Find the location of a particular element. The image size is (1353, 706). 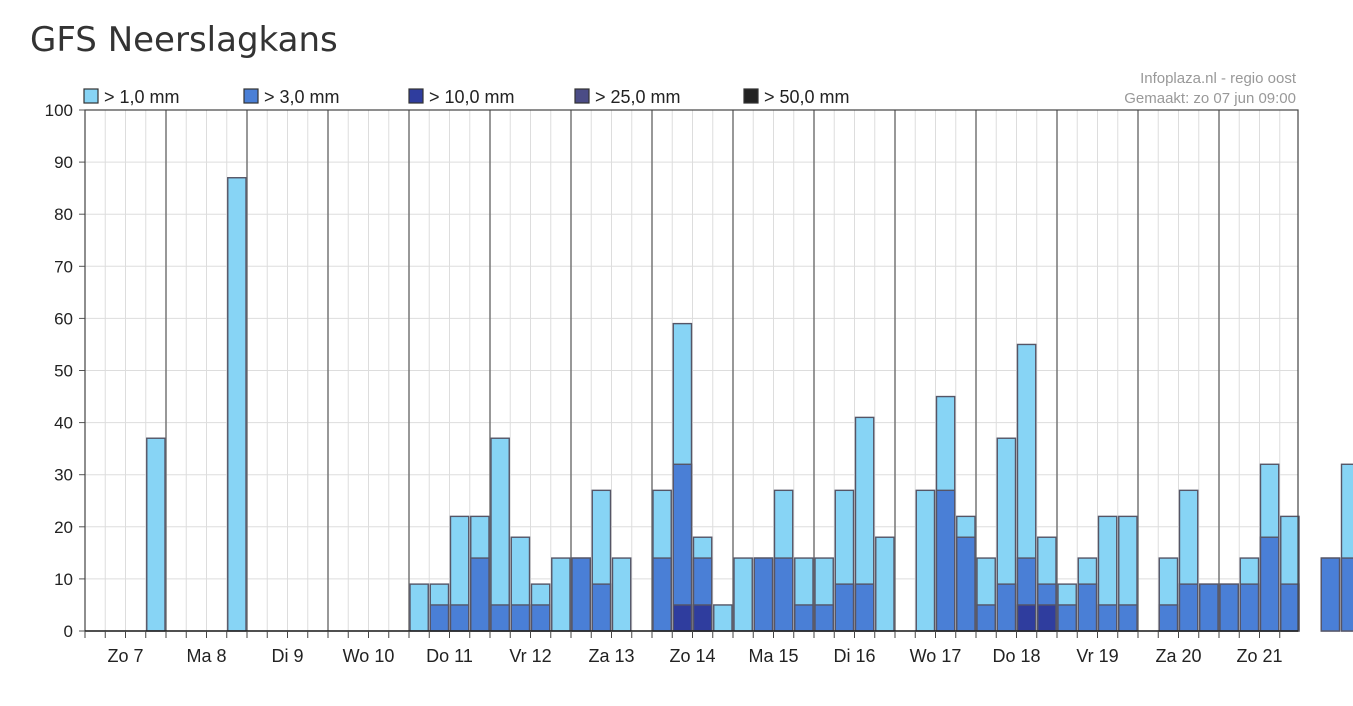

y-tick-label: 70 is located at coordinates (63, 266).